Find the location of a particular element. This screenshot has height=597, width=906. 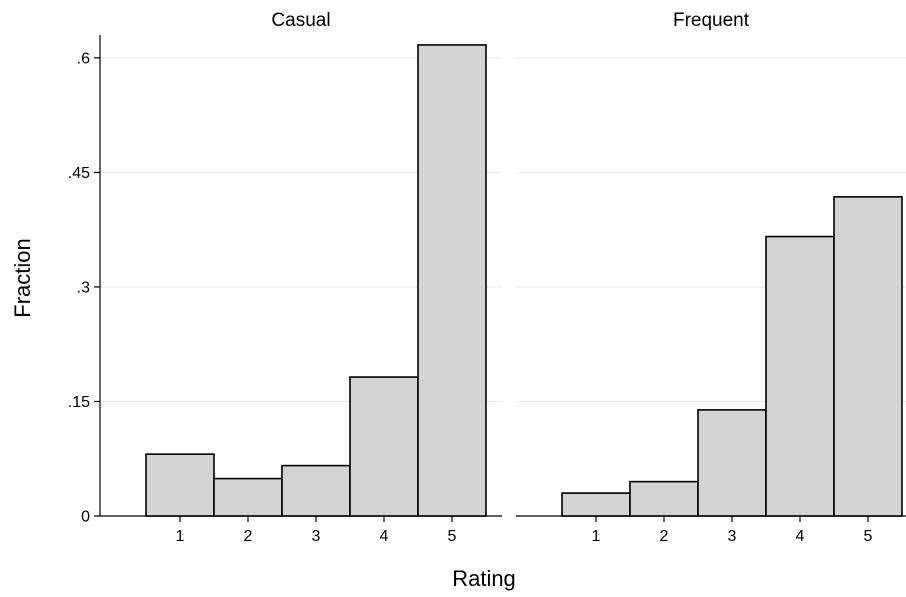

y-tick-label-4: .6 is located at coordinates (83, 58).